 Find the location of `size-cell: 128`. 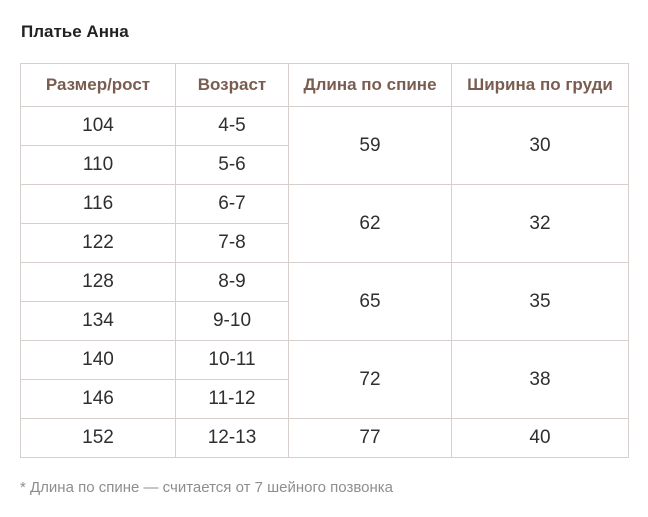

size-cell: 128 is located at coordinates (98, 282).